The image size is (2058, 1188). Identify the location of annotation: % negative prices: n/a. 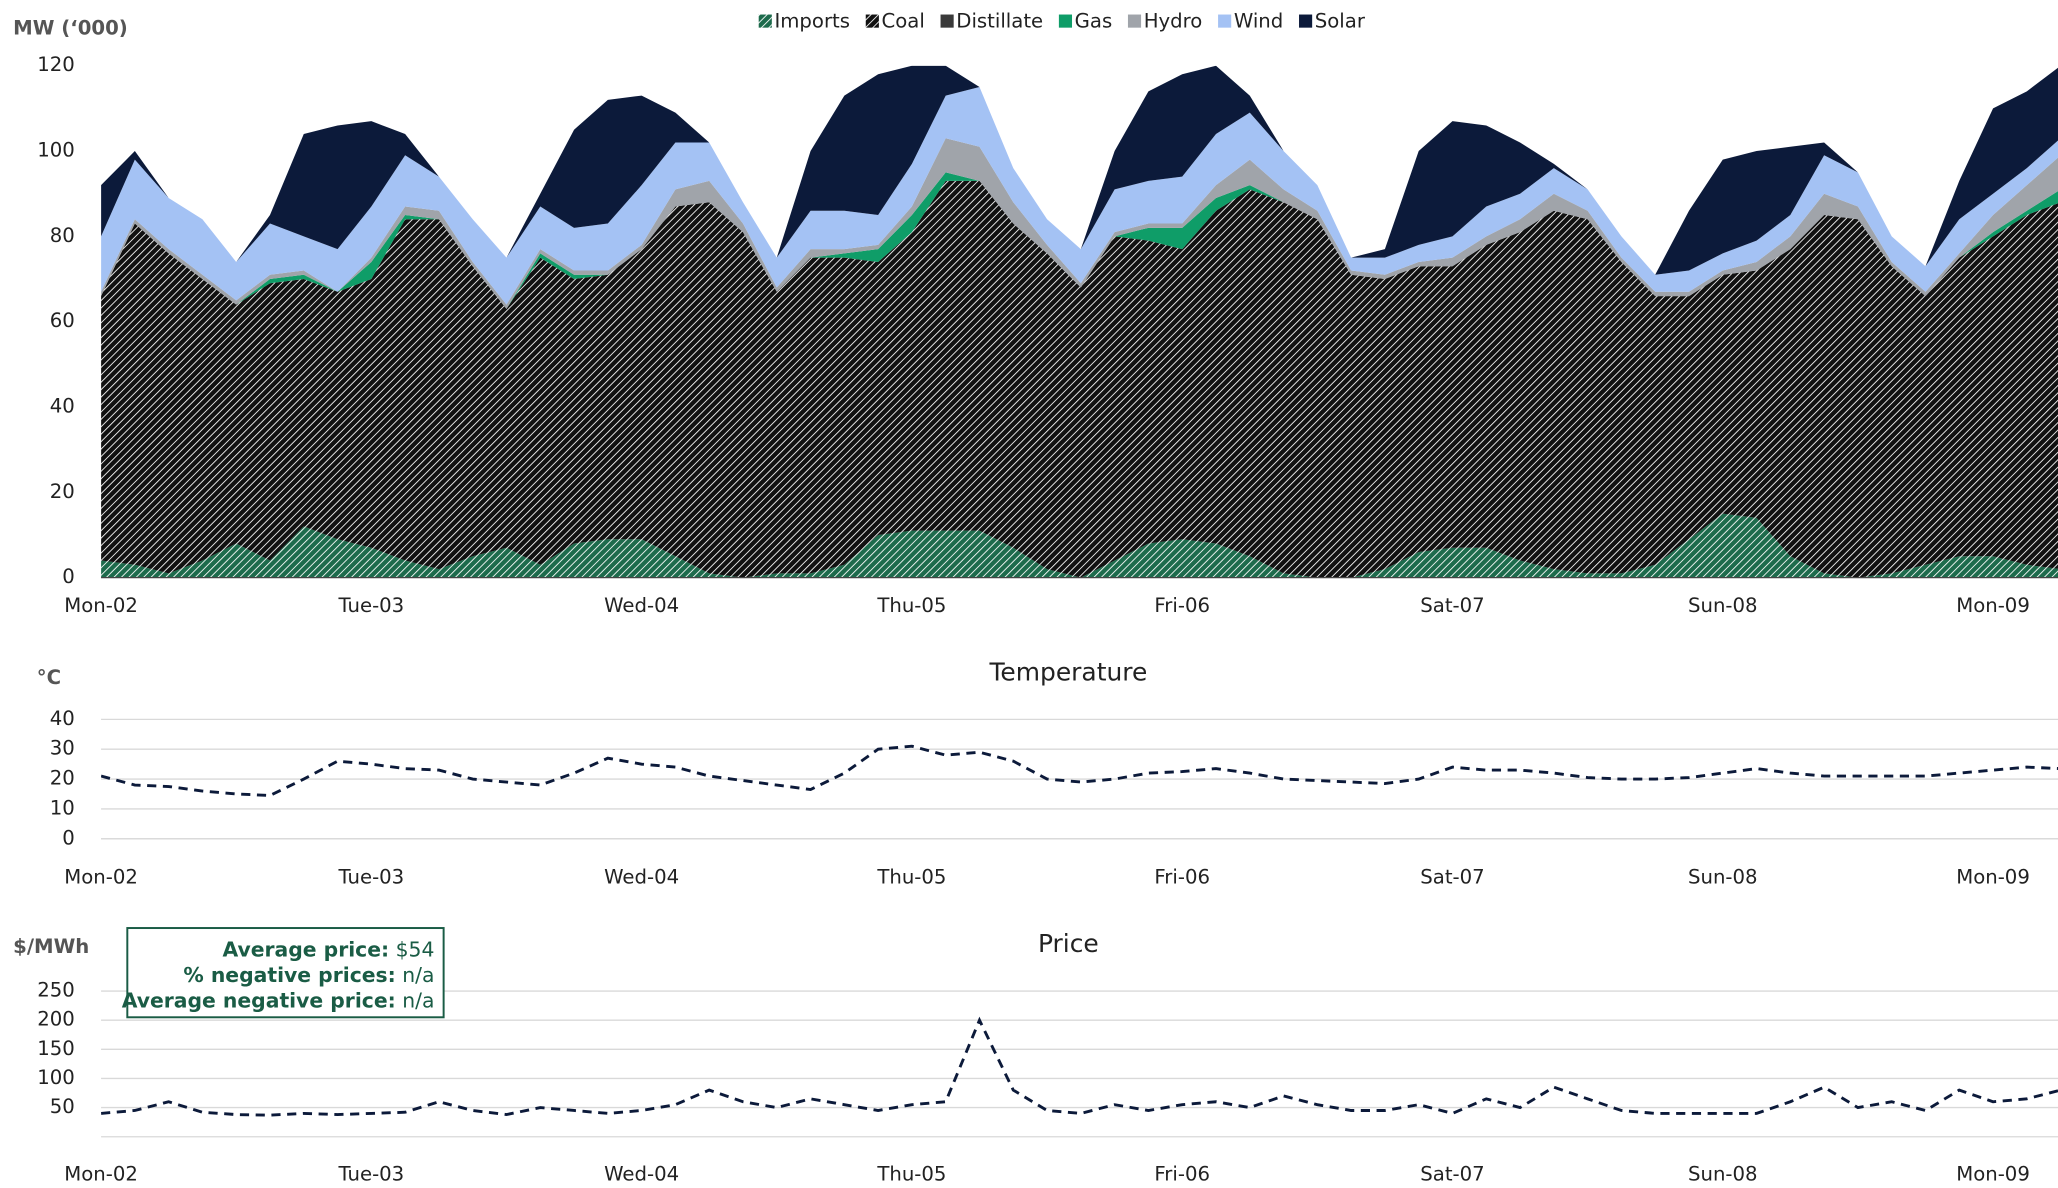
(308, 975).